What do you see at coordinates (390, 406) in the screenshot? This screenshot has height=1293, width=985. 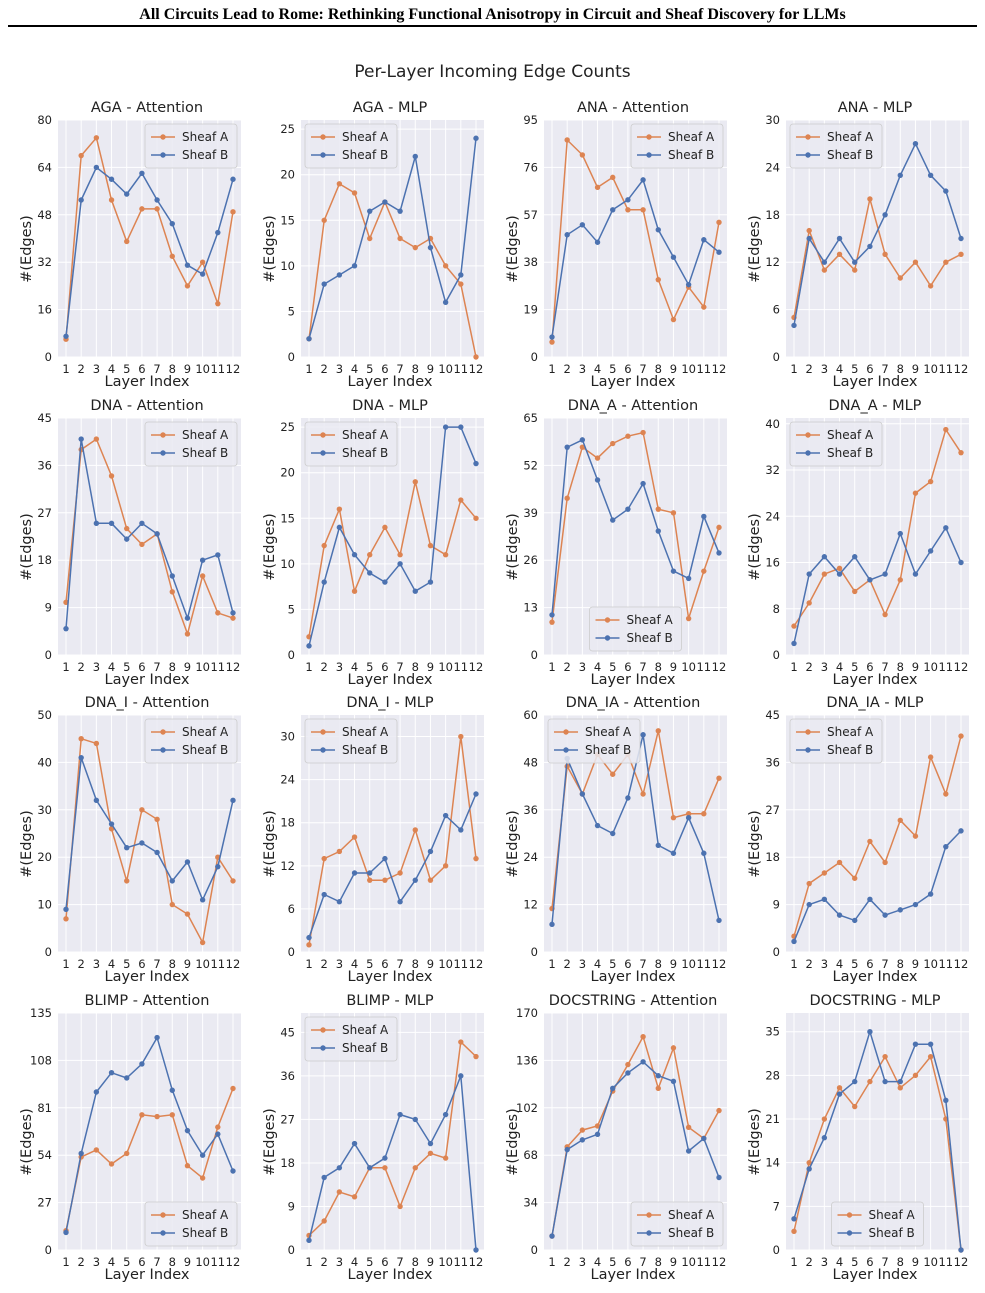 I see `subplot-title: DNA - MLP` at bounding box center [390, 406].